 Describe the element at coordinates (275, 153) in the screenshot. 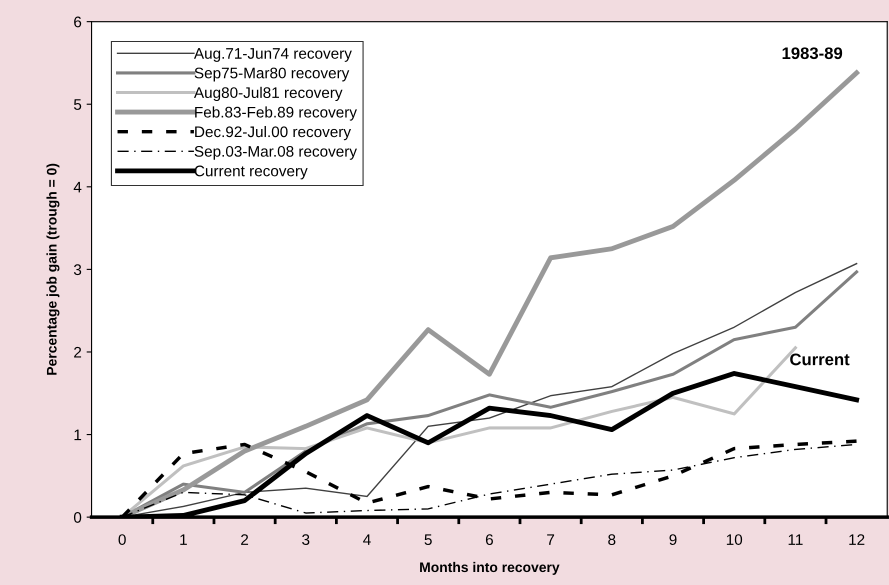

I see `legend-label: Sep.03-Mar.08 recovery` at that location.